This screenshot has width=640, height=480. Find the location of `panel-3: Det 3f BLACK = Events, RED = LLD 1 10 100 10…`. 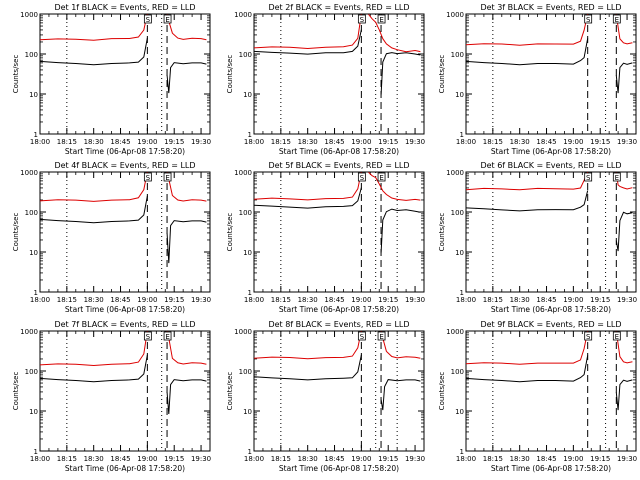

panel-3: Det 3f BLACK = Events, RED = LLD 1 10 100 10… is located at coordinates (537, 79).